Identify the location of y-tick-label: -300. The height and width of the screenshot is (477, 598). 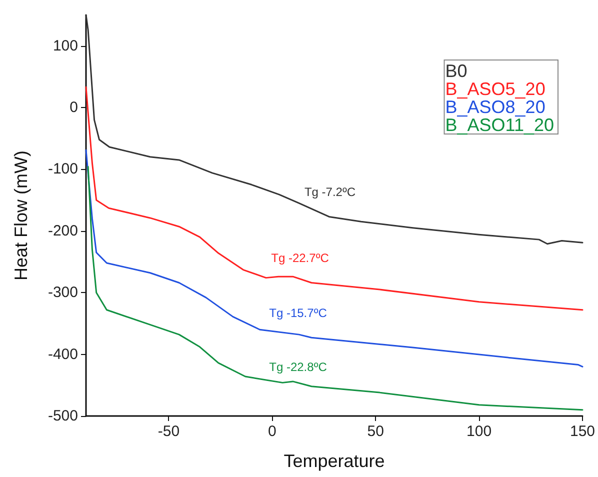
(63, 293).